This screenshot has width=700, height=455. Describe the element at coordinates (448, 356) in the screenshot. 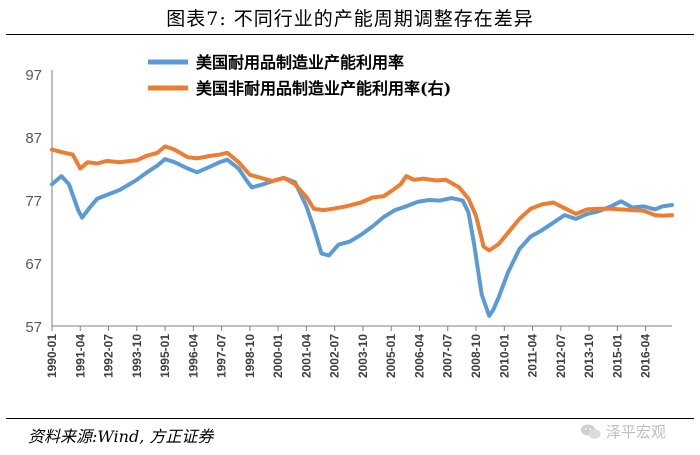

I see `x-tick-label: 2007-07` at that location.